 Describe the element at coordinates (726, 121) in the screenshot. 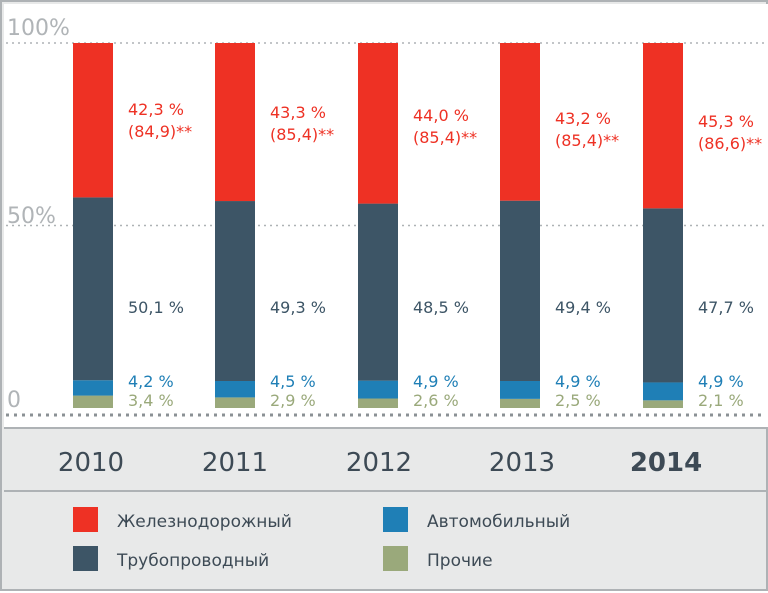

I see `data-label-rail: 45,3 %` at that location.